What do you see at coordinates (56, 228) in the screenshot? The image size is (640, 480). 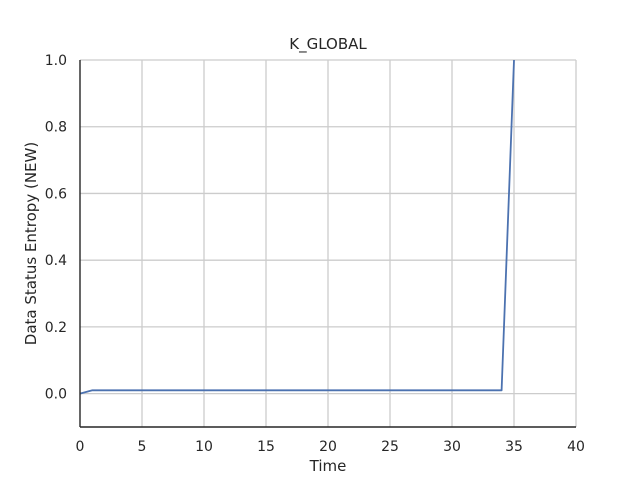 I see `y-tick-labels: 0.0 0.2 0.4 0.6 0.8 1.0` at bounding box center [56, 228].